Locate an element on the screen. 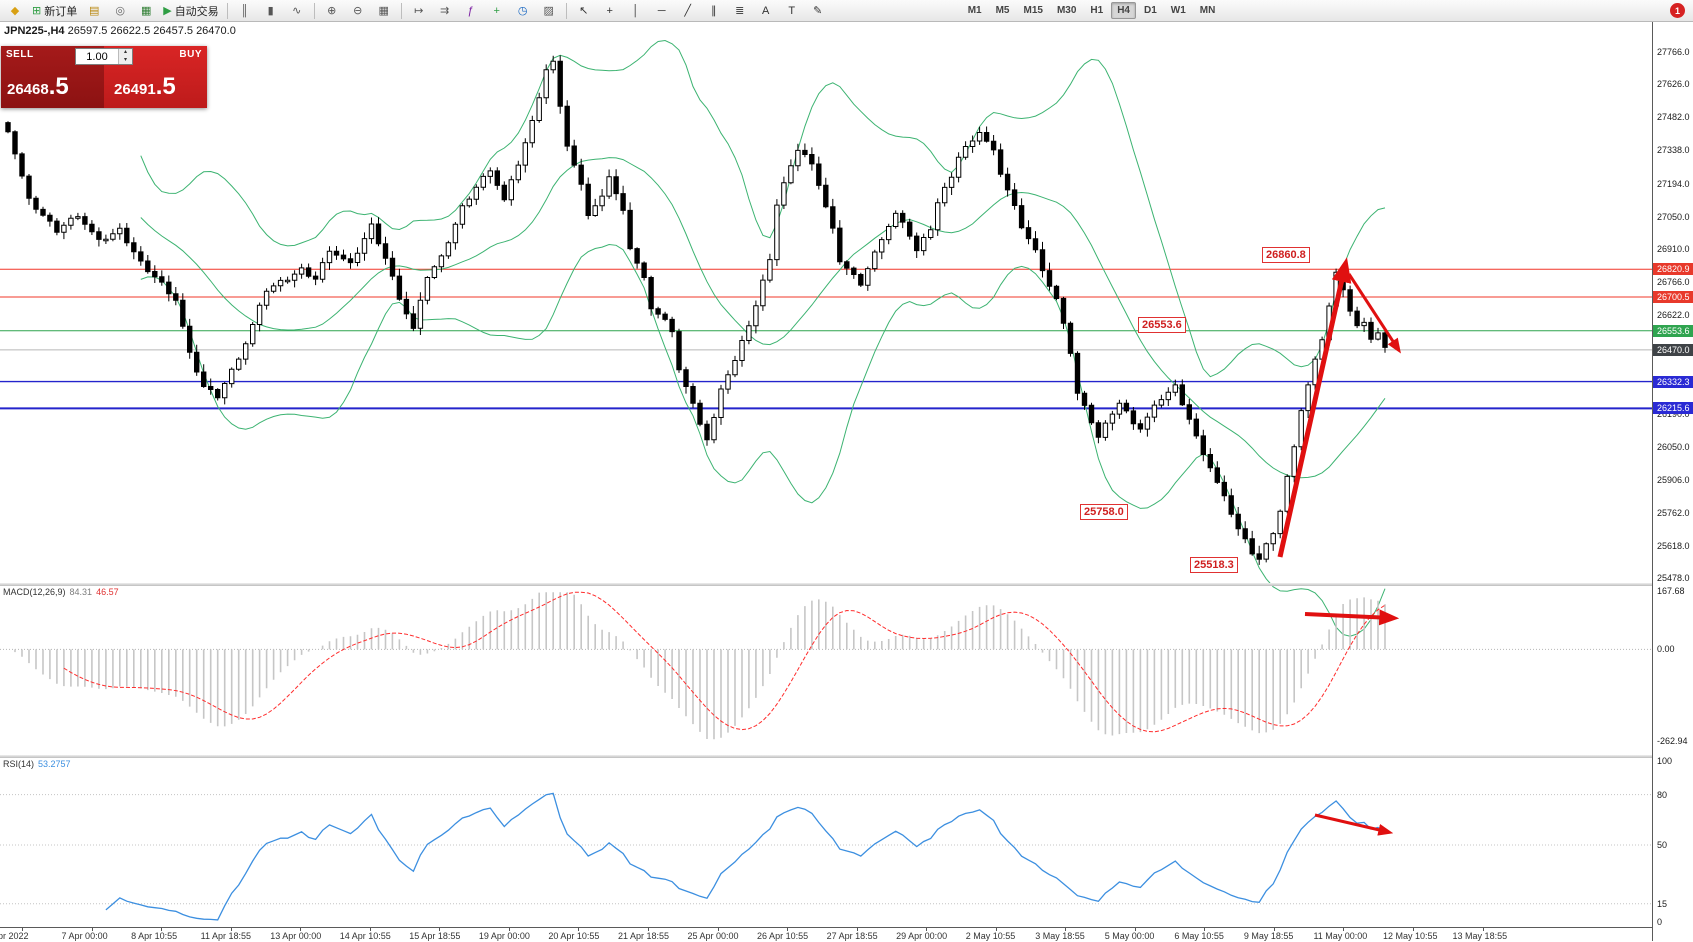 The height and width of the screenshot is (942, 1693). notification-badge: 1 is located at coordinates (1677, 10).